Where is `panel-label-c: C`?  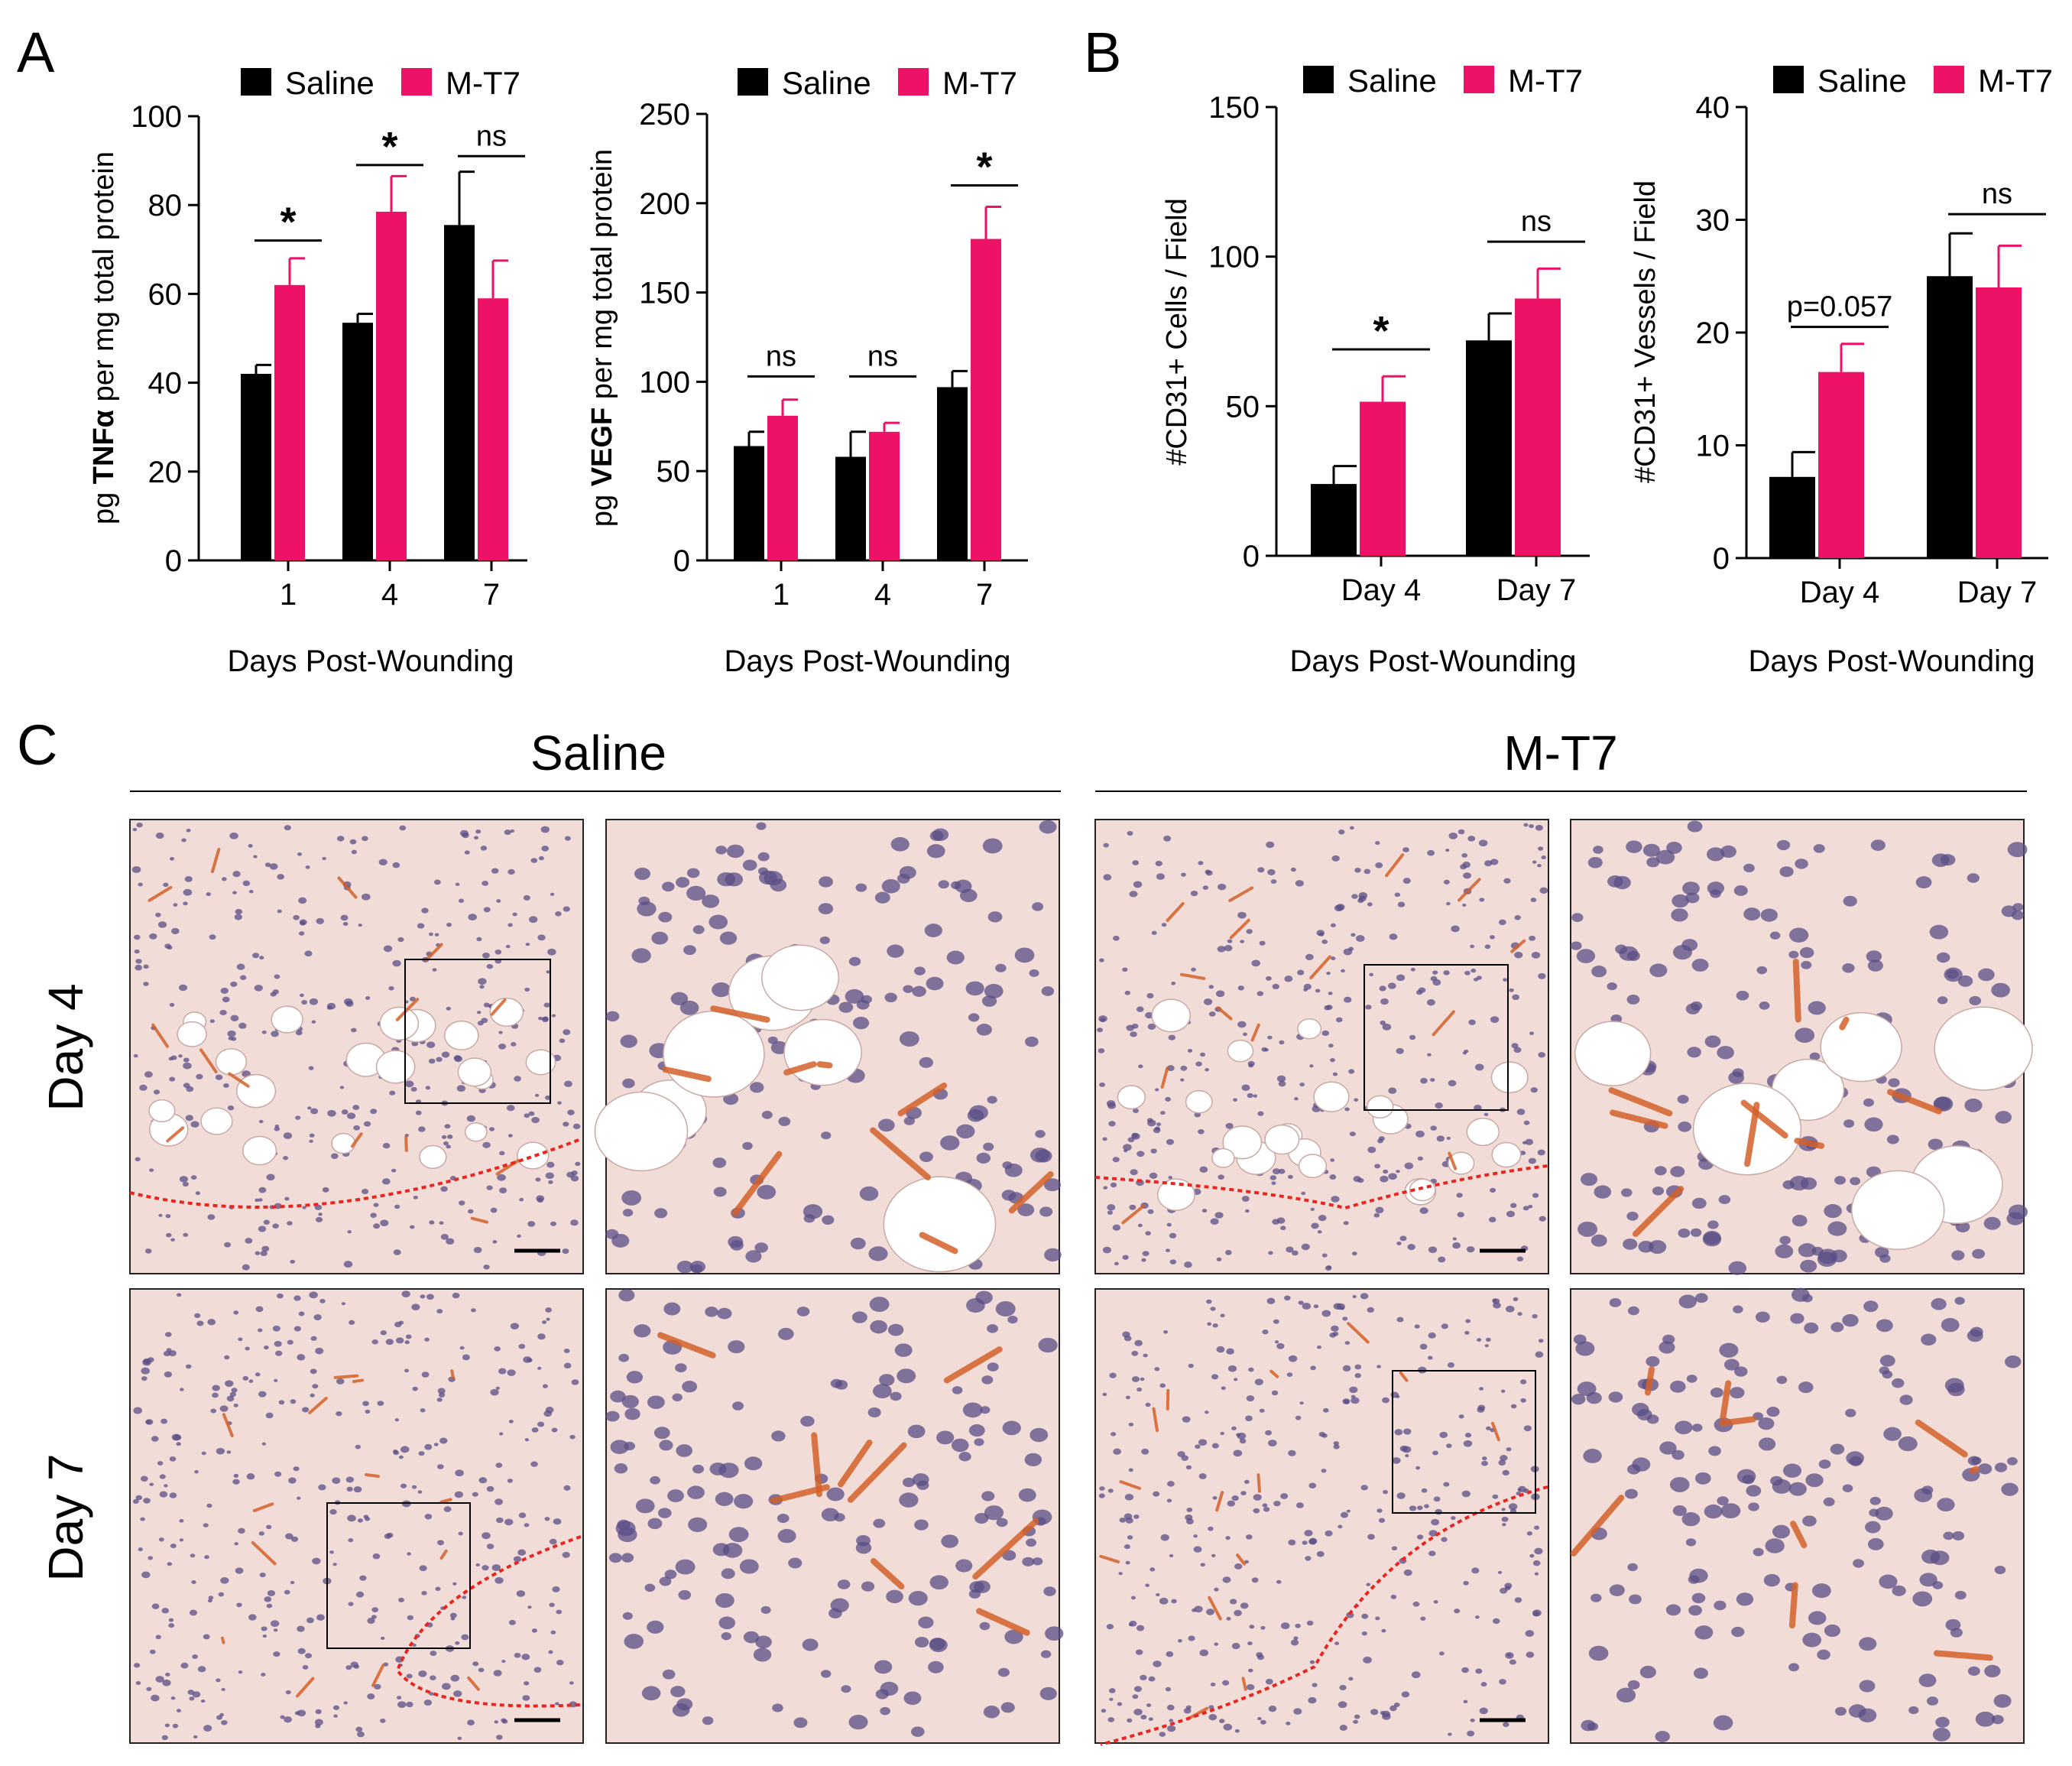
panel-label-c: C is located at coordinates (37, 745).